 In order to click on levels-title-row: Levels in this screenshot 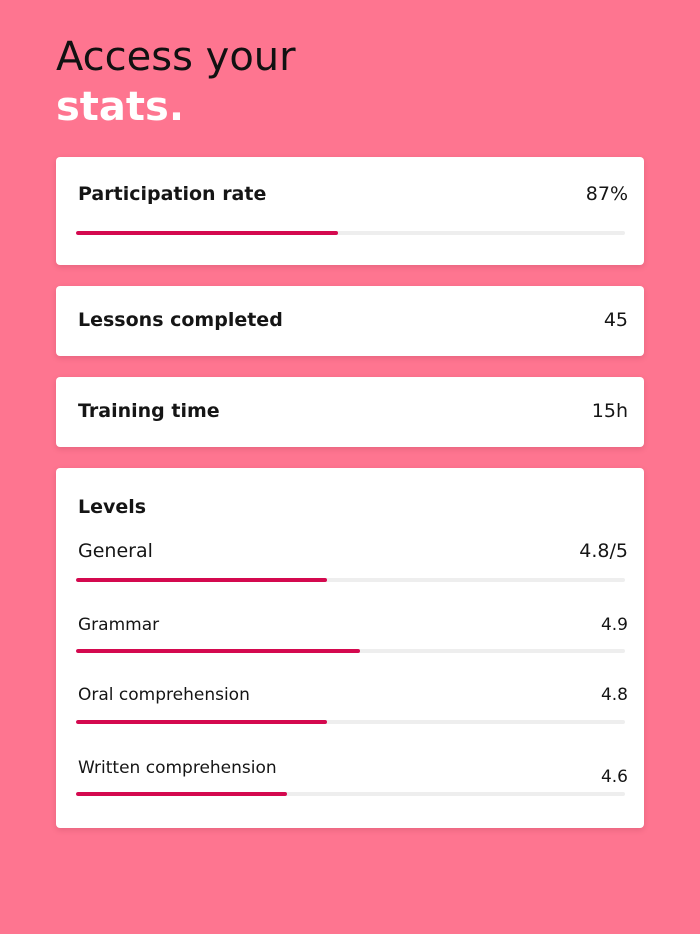, I will do `click(353, 507)`.